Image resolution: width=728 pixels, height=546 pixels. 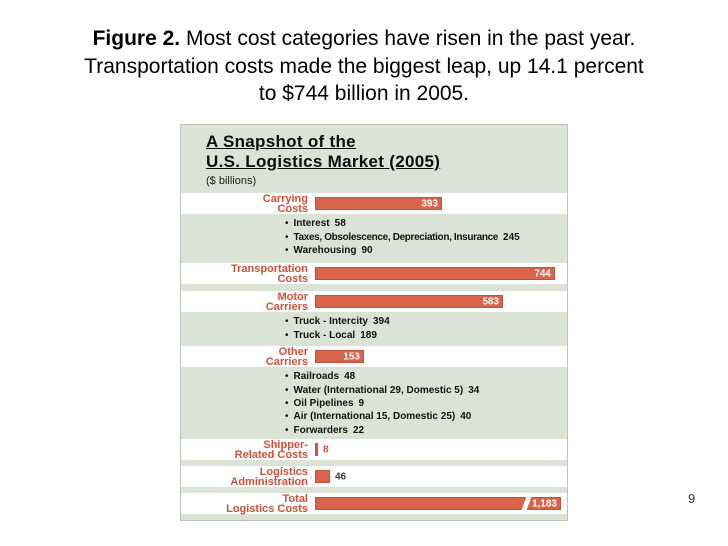 What do you see at coordinates (231, 181) in the screenshot?
I see `units-label: ($ billions)` at bounding box center [231, 181].